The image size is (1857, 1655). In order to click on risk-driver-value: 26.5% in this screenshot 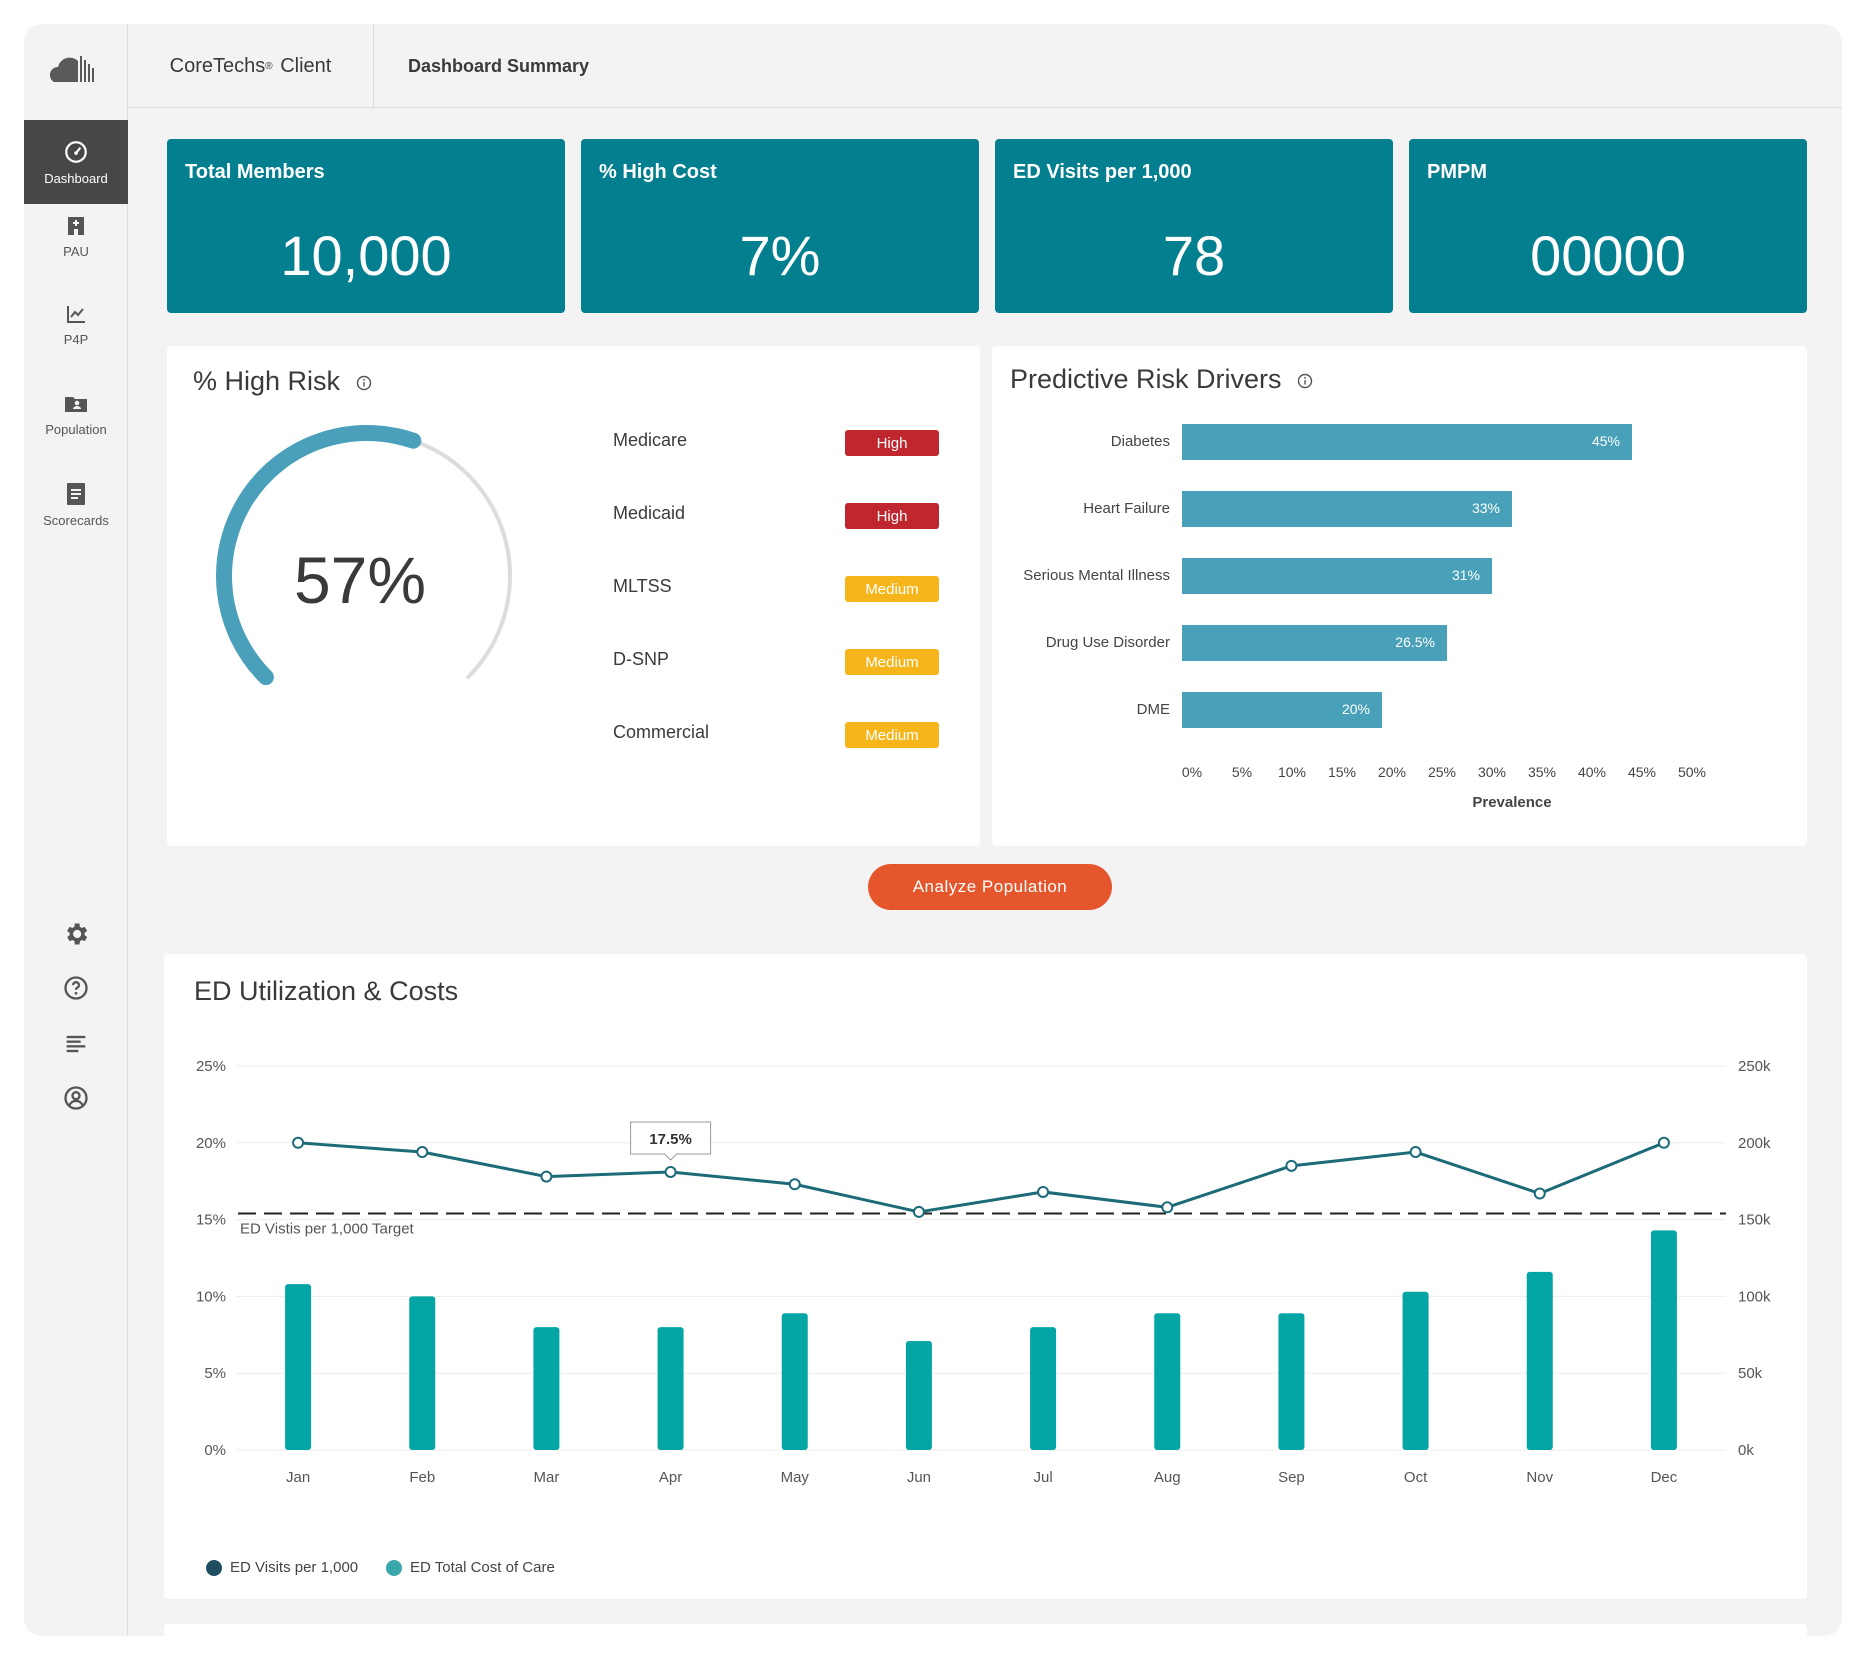, I will do `click(1415, 642)`.